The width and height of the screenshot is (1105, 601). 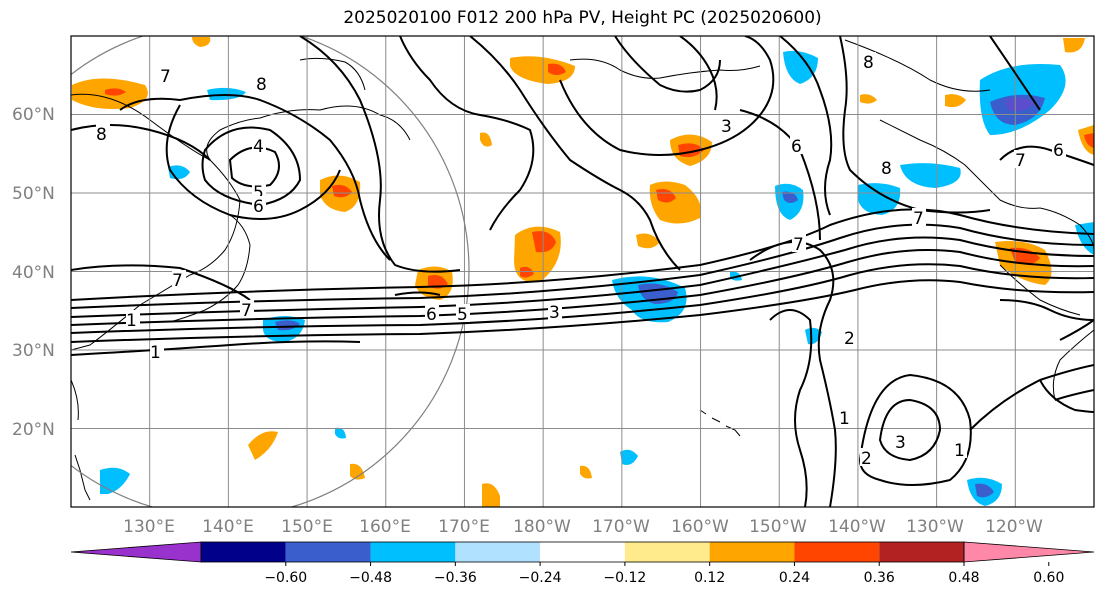 I want to click on latitude-labels: 60°N 50°N 40°N 30°N 20°N, so click(x=33, y=272).